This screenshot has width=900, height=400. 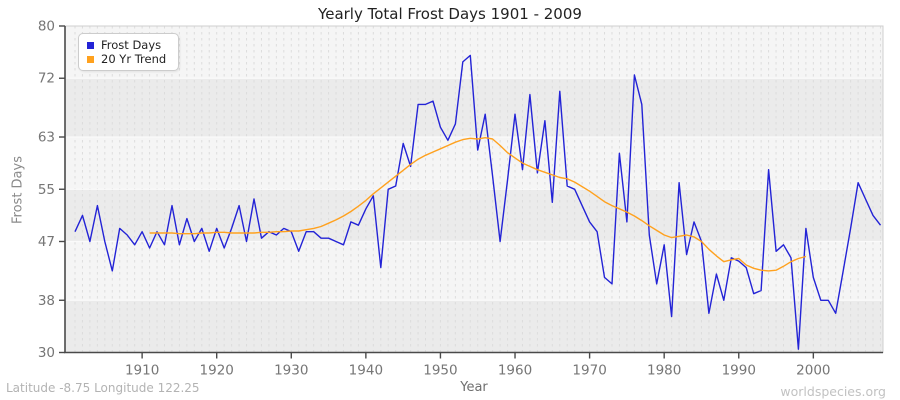 I want to click on trend-swatch-icon, so click(x=90, y=59).